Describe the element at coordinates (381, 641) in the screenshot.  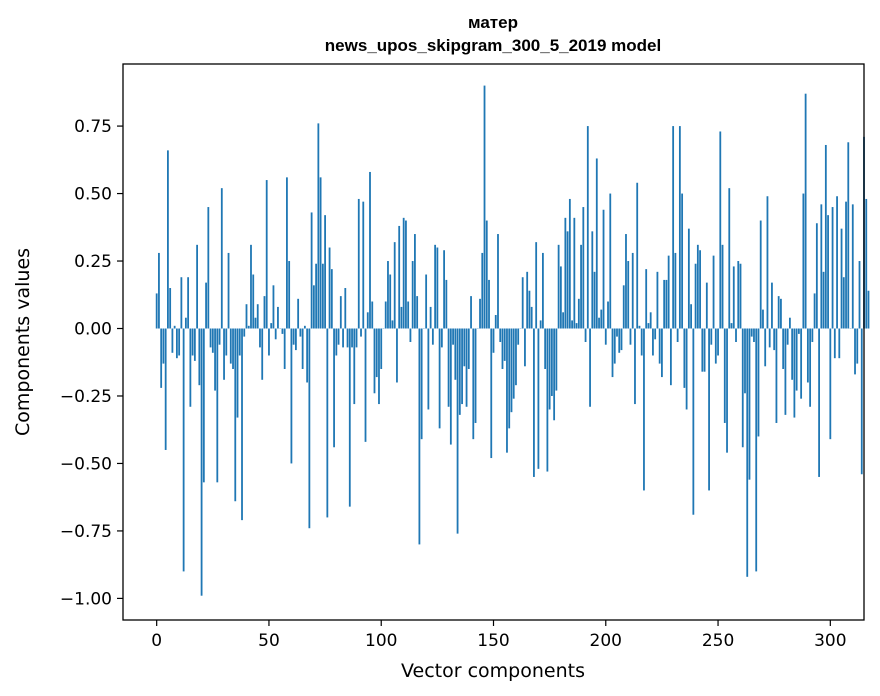
I see `x-tick-label: 100` at that location.